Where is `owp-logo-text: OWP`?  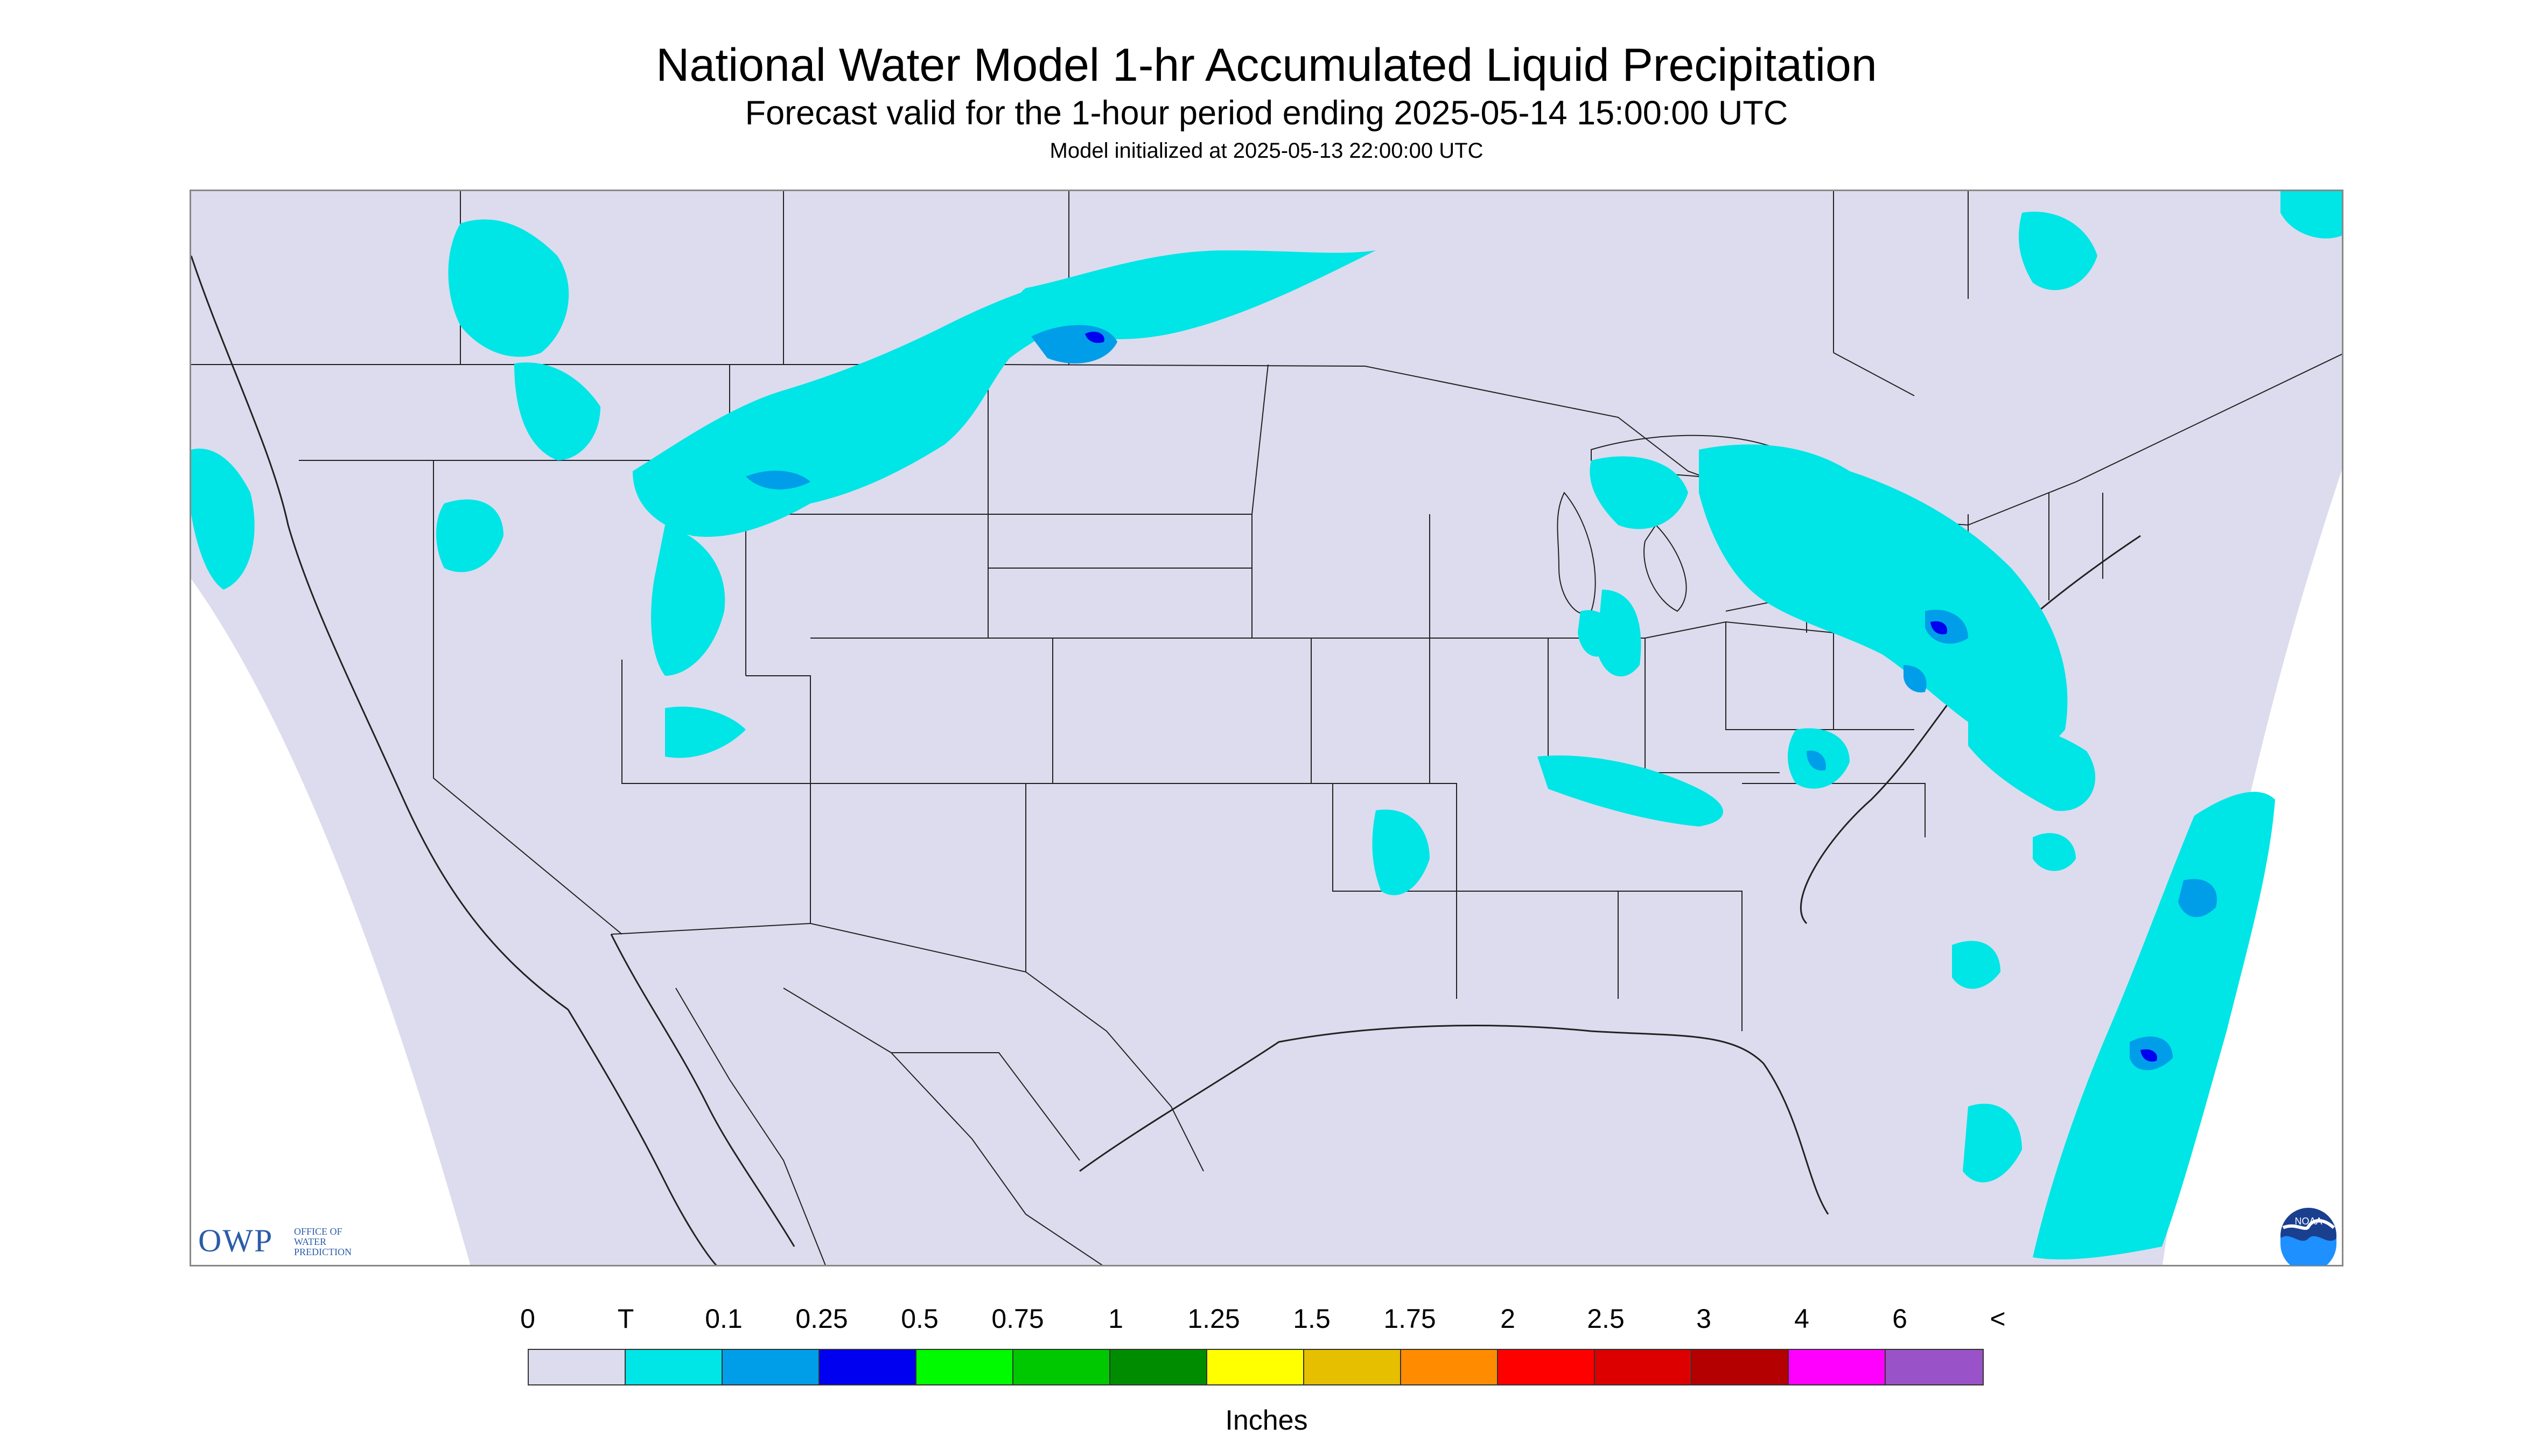
owp-logo-text: OWP is located at coordinates (236, 1240).